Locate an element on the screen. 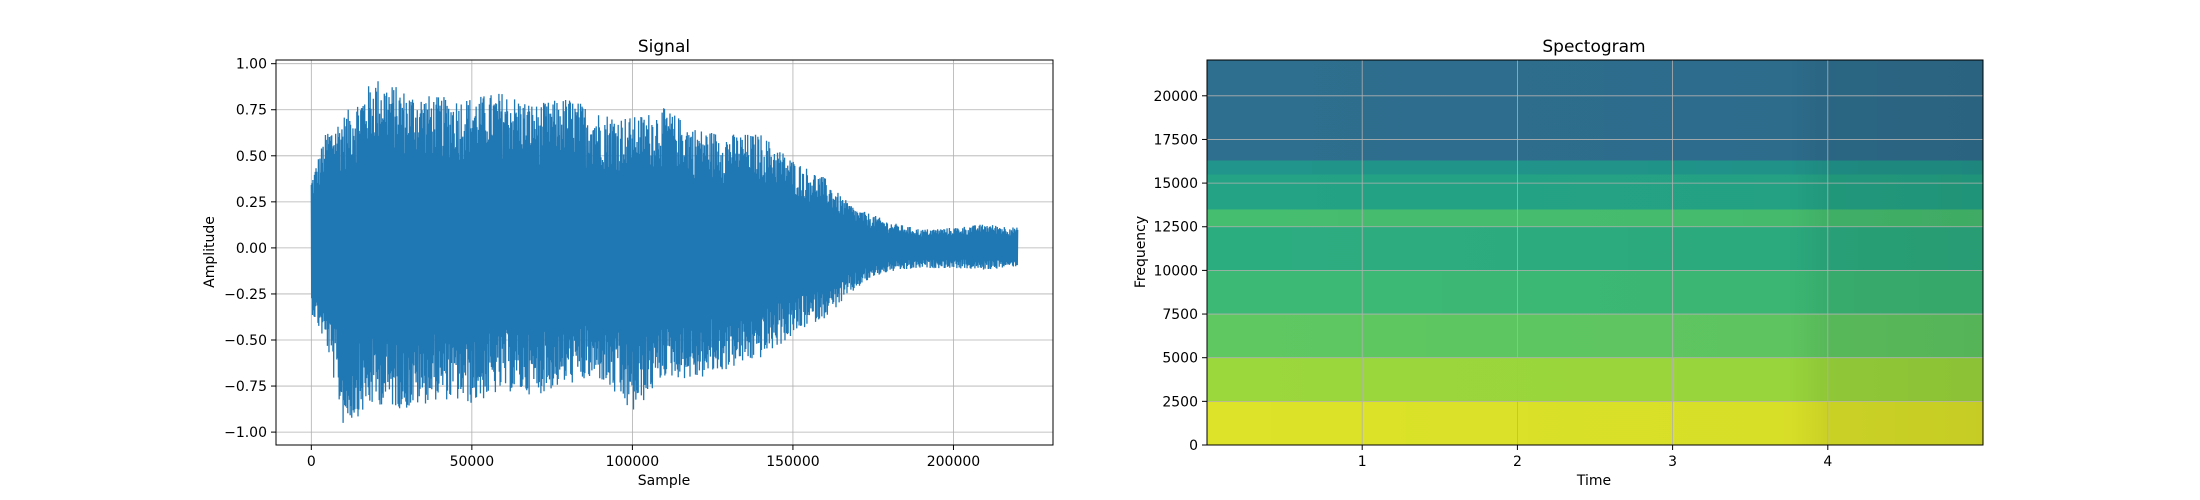 The image size is (2200, 500). spectrogram-x-axis-label: Time is located at coordinates (1593, 481).